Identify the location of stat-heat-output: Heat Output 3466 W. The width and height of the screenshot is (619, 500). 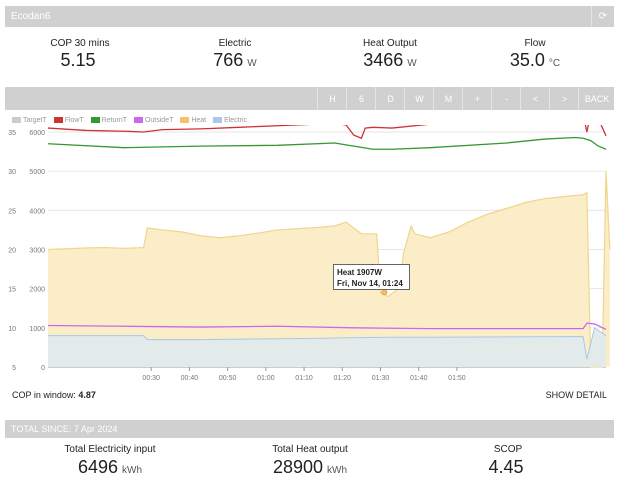
(390, 50).